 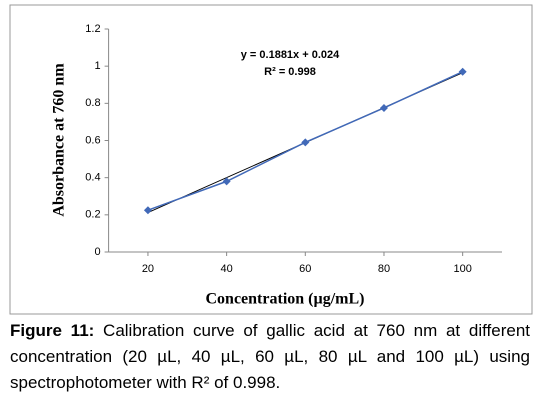 I want to click on x-tick-label: 80, so click(x=384, y=269).